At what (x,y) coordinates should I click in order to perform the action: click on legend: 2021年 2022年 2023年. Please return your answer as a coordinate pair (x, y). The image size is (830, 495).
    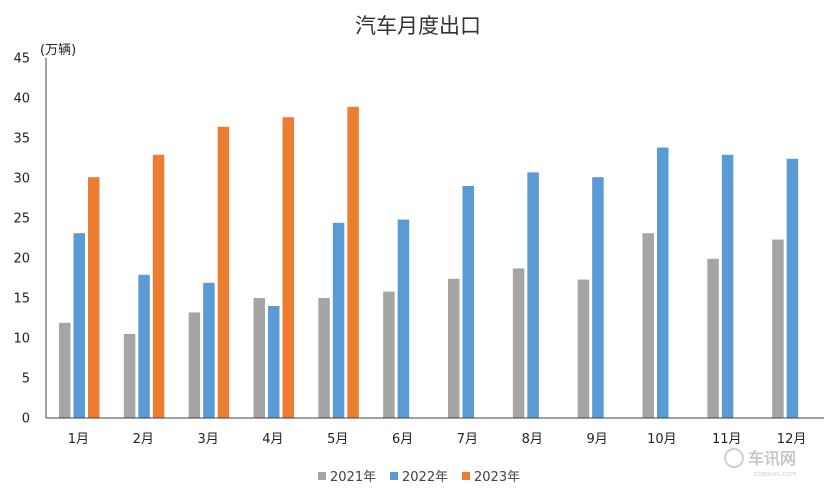
    Looking at the image, I should click on (419, 477).